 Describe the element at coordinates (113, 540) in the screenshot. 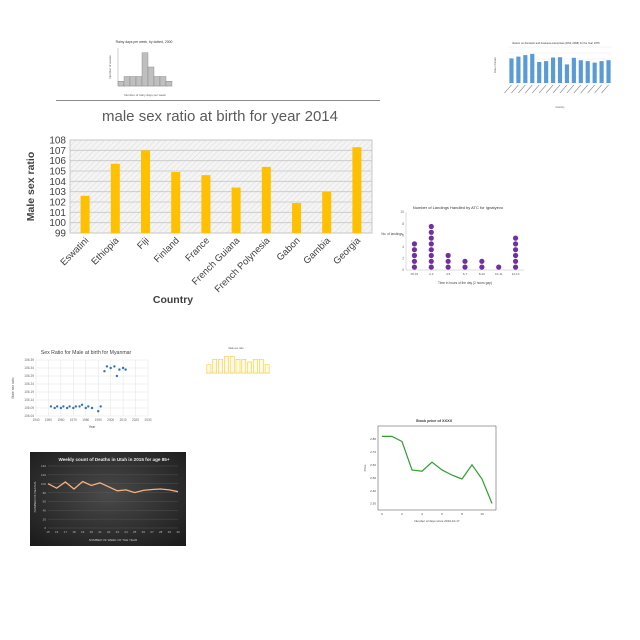

I see `x-axis-label: NUMBER OF WEEK OF THE YEAR` at that location.